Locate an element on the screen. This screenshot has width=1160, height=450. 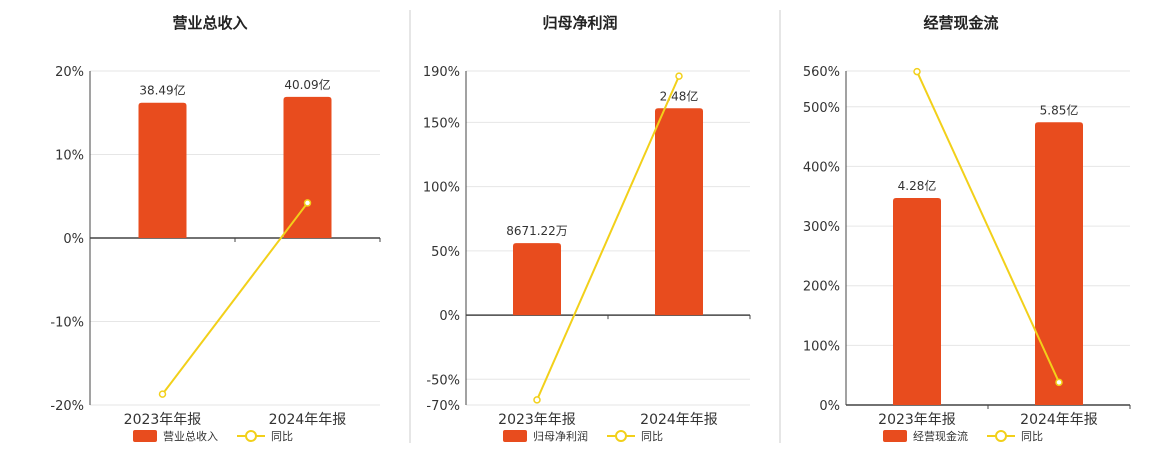
chart-title: 营业总收入 is located at coordinates (209, 23).